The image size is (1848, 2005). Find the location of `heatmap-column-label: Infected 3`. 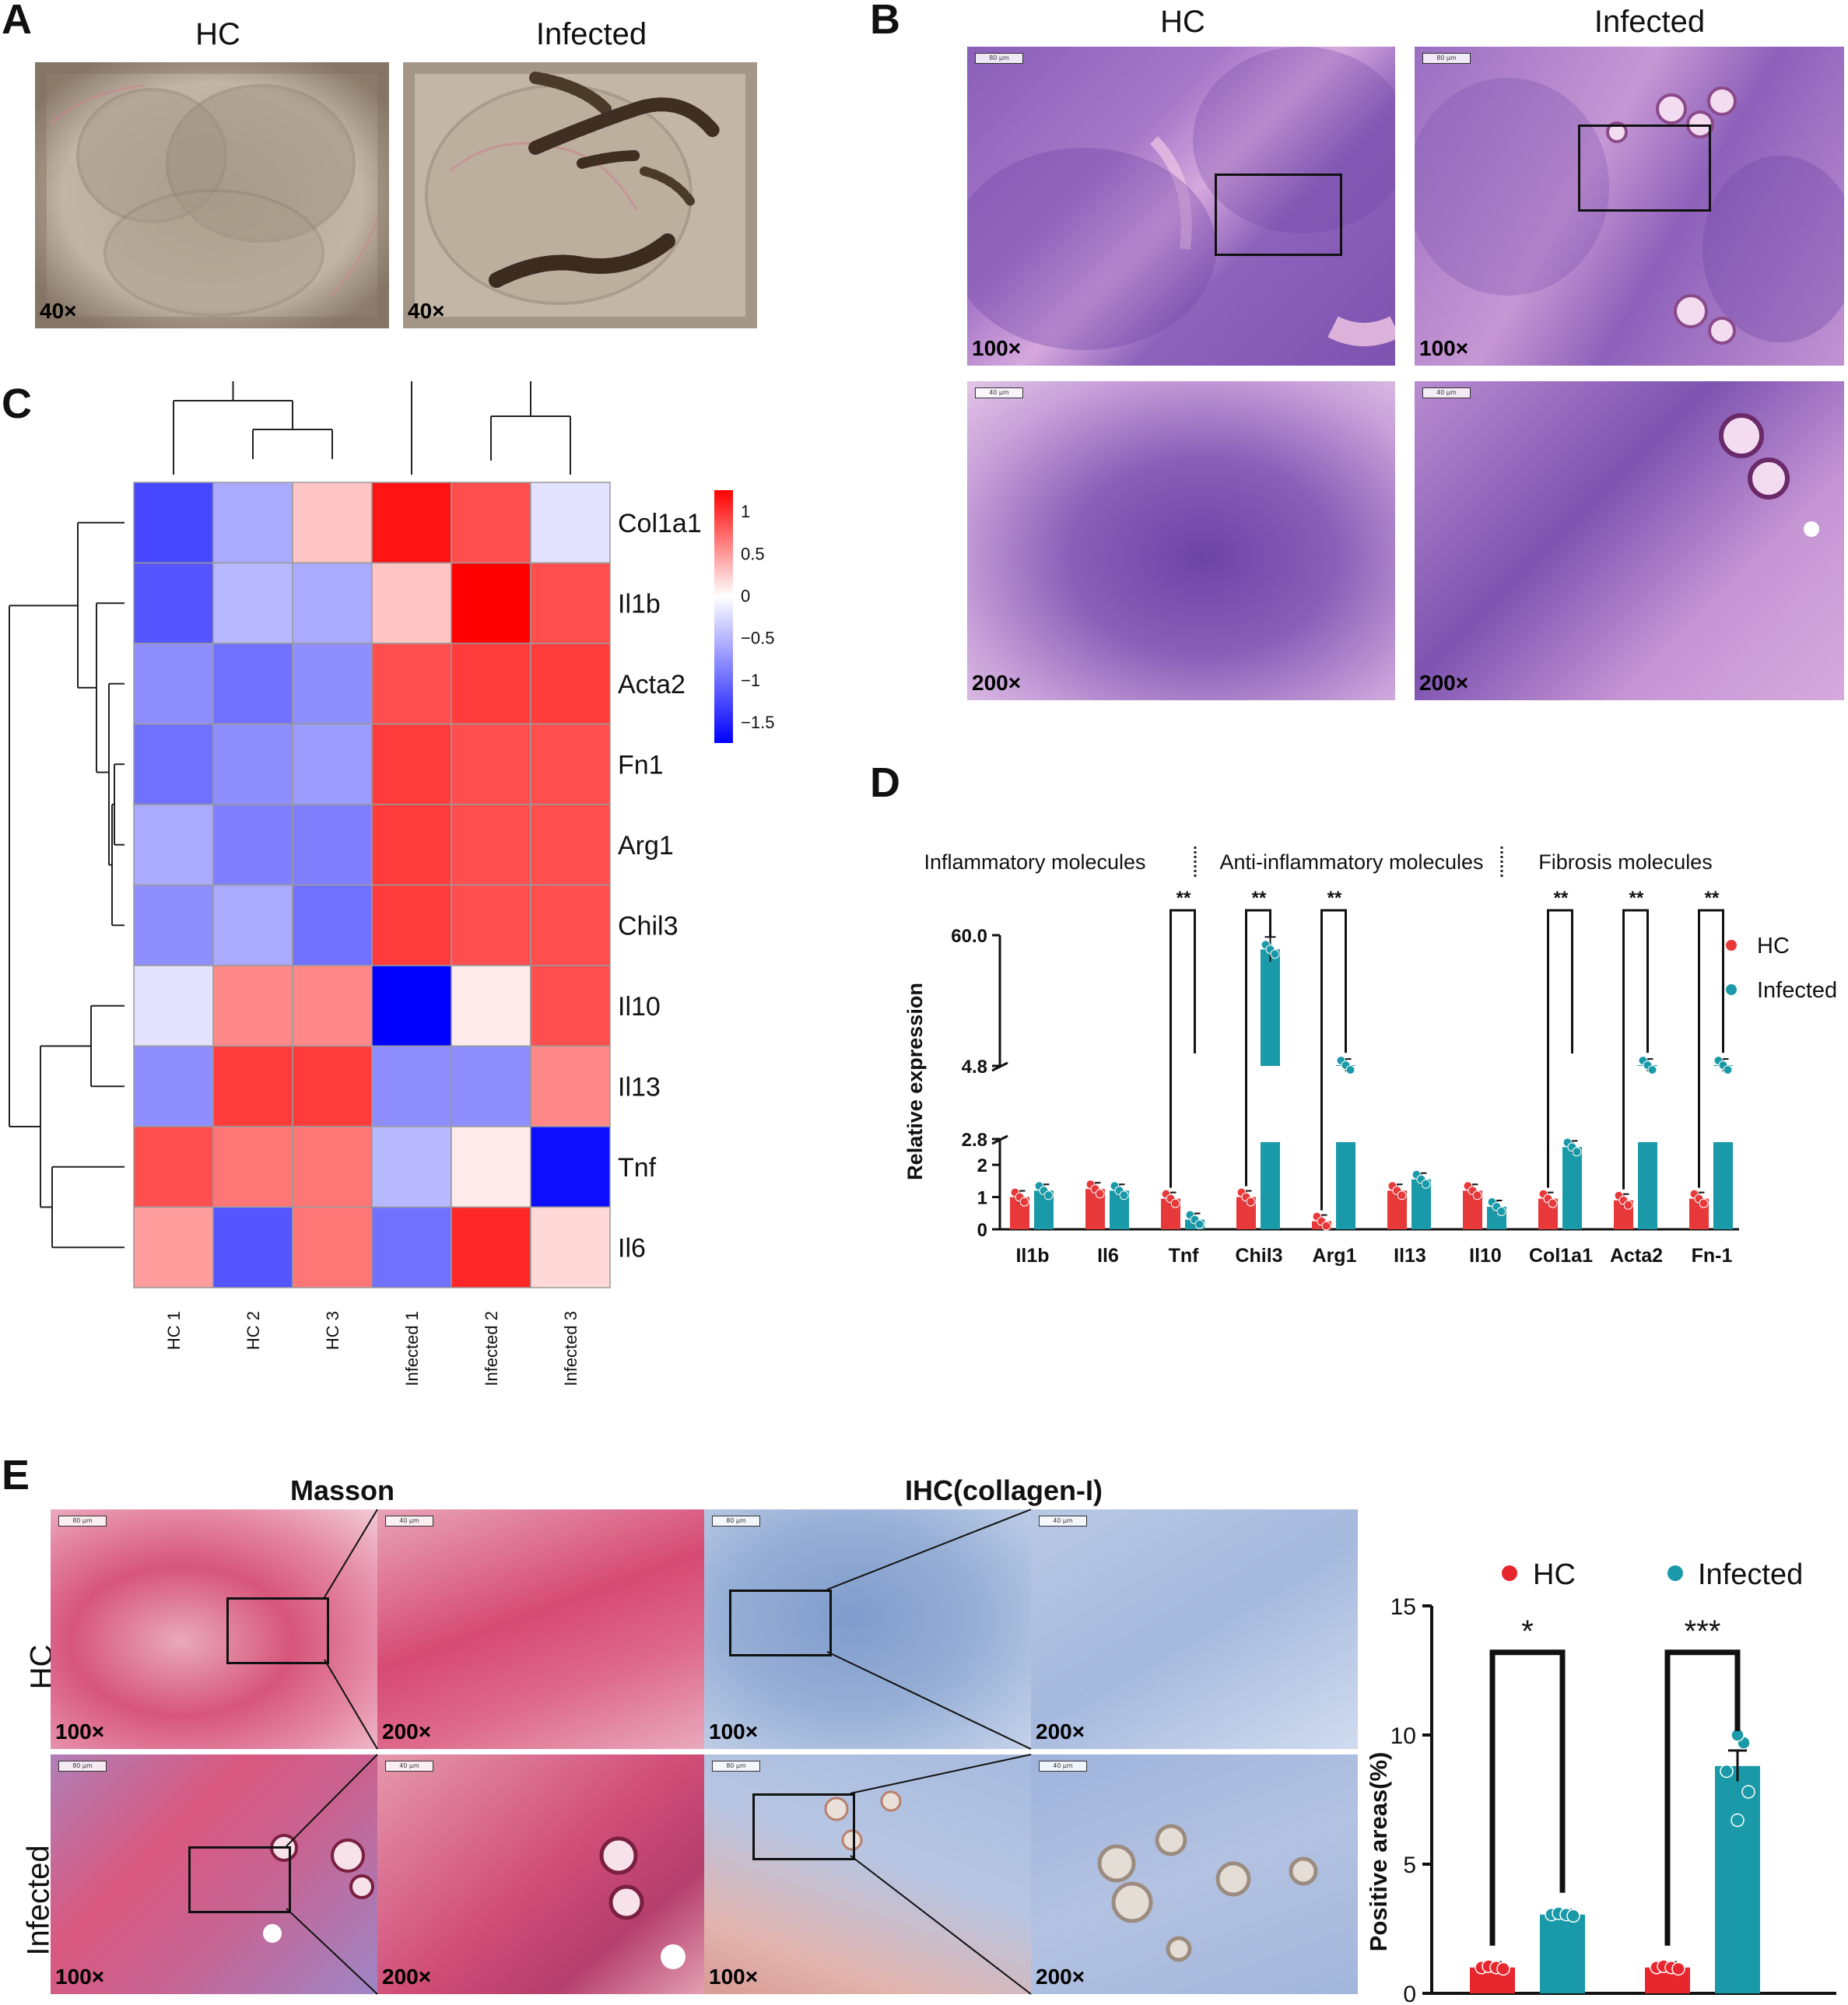

heatmap-column-label: Infected 3 is located at coordinates (570, 1348).